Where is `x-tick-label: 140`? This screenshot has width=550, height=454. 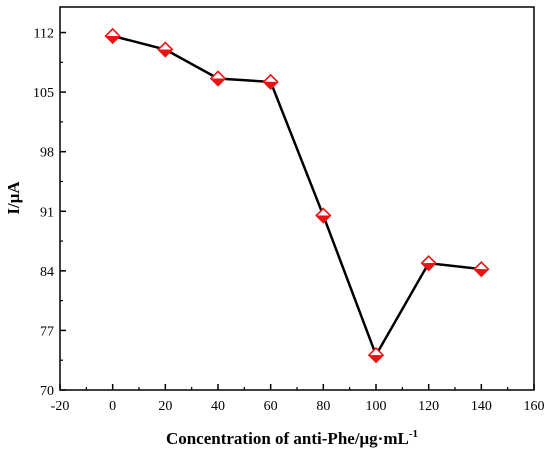 x-tick-label: 140 is located at coordinates (481, 406).